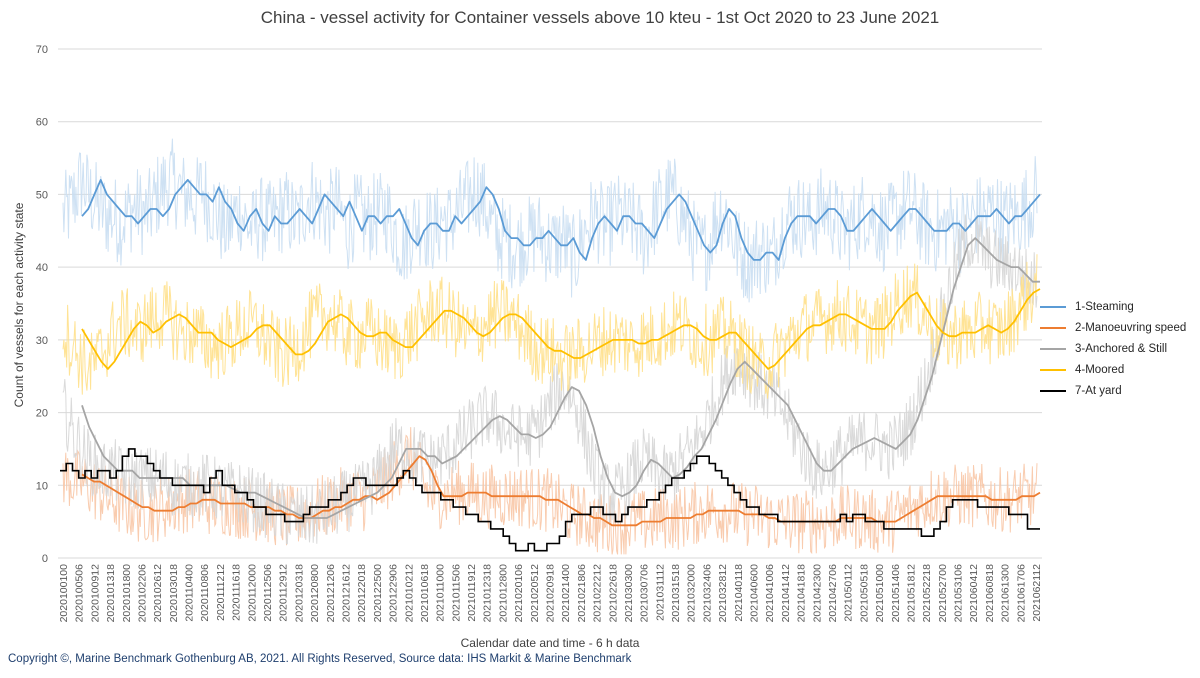 This screenshot has height=678, width=1200. What do you see at coordinates (723, 593) in the screenshot?
I see `x-tick-label: 2021032812` at bounding box center [723, 593].